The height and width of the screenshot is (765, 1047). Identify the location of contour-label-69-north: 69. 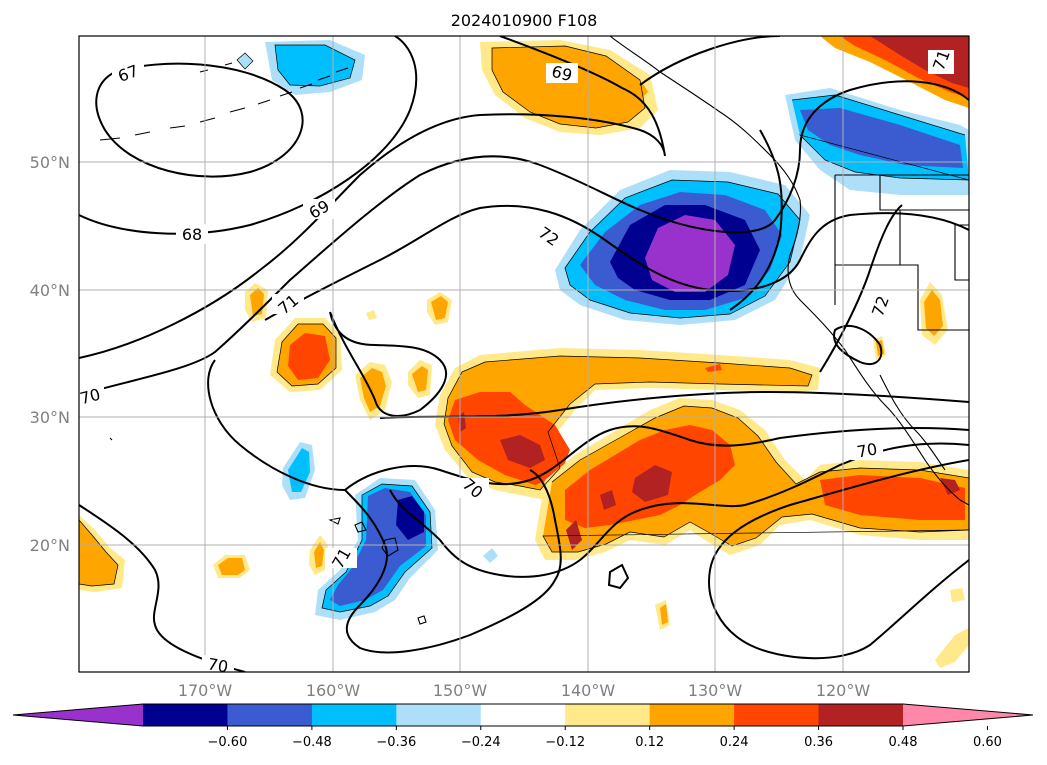
(562, 74).